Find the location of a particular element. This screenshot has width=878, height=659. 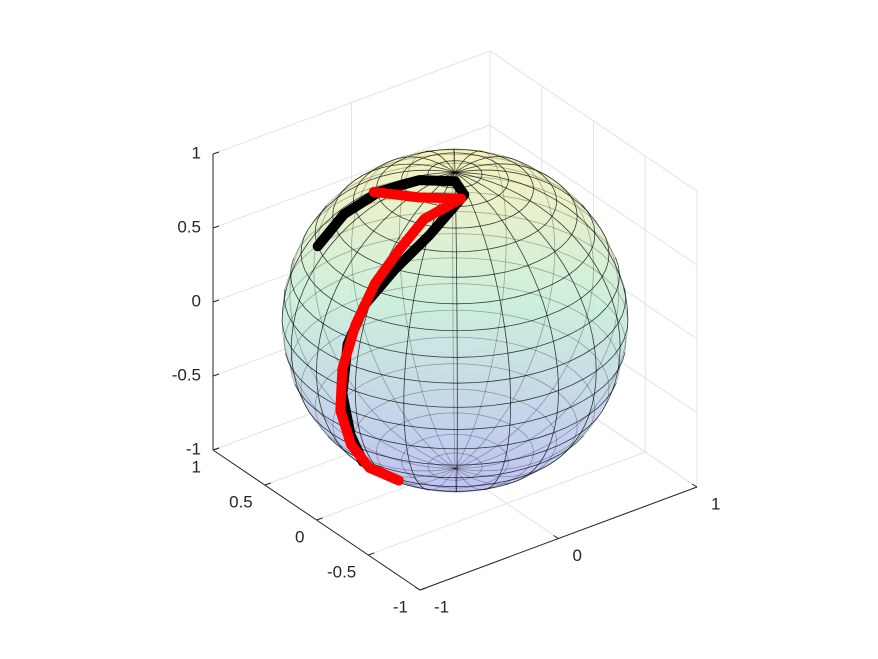

z-tick-label: 0 is located at coordinates (196, 300).